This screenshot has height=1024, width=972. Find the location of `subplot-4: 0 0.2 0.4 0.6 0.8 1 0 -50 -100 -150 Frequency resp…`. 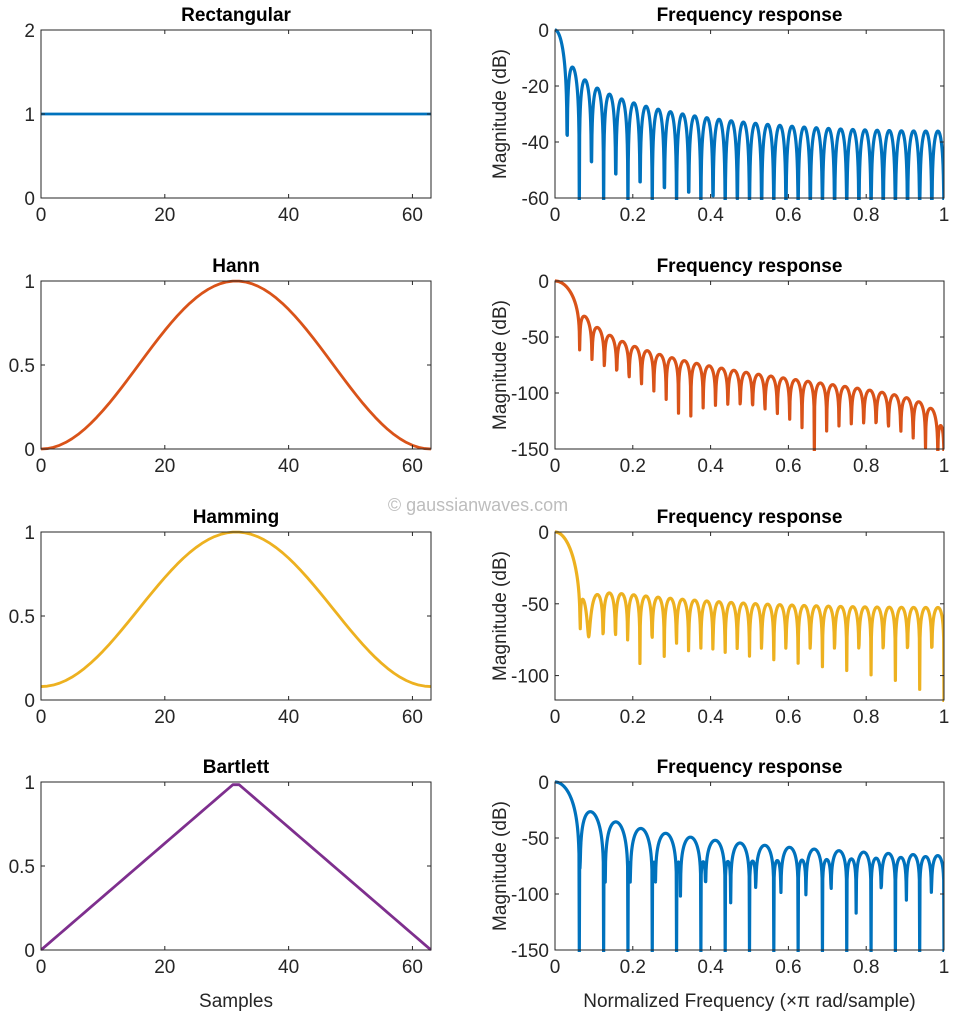

subplot-4: 0 0.2 0.4 0.6 0.8 1 0 -50 -100 -150 Frequency resp… is located at coordinates (719, 366).